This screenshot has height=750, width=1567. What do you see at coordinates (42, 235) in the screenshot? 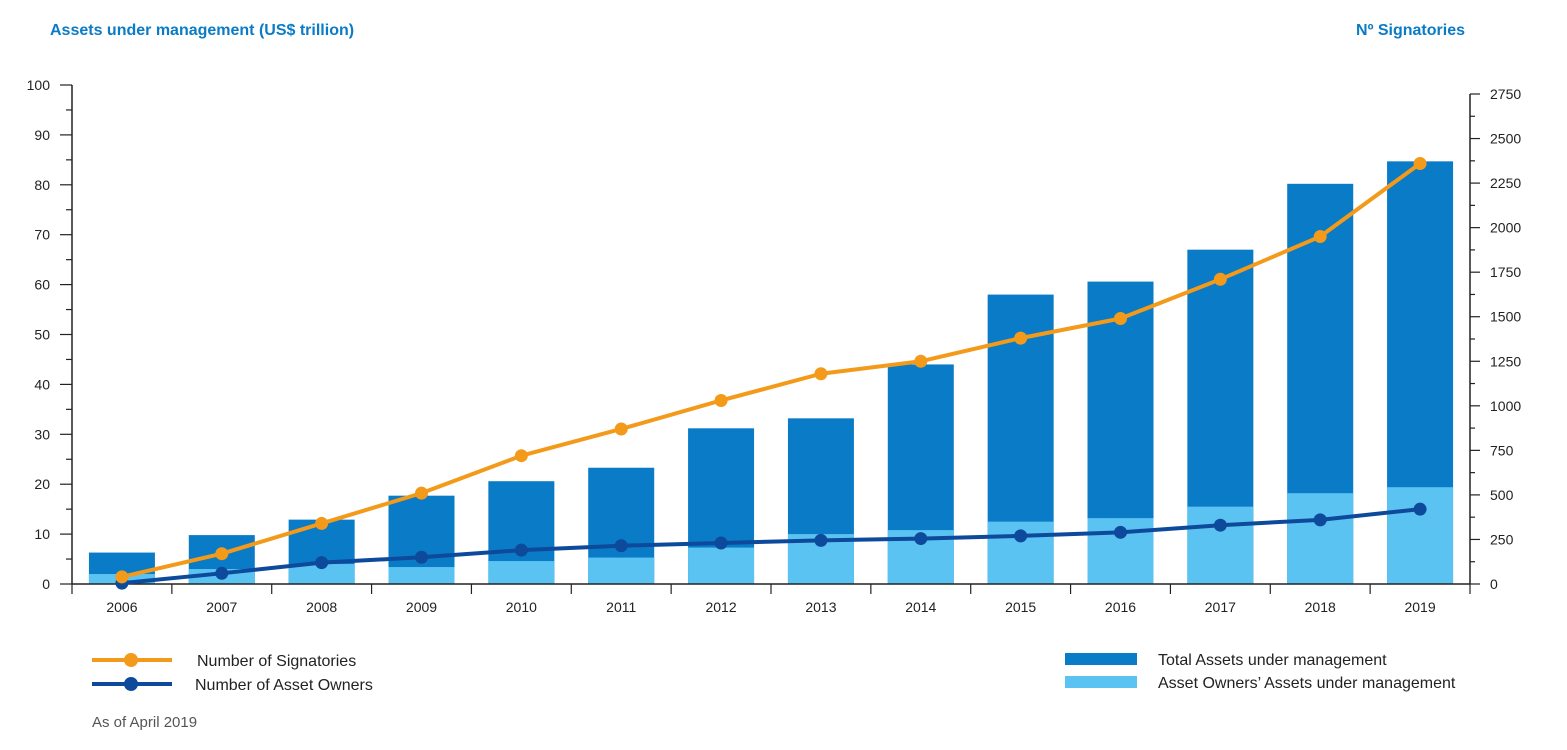
I see `left-tick-label: 70` at bounding box center [42, 235].